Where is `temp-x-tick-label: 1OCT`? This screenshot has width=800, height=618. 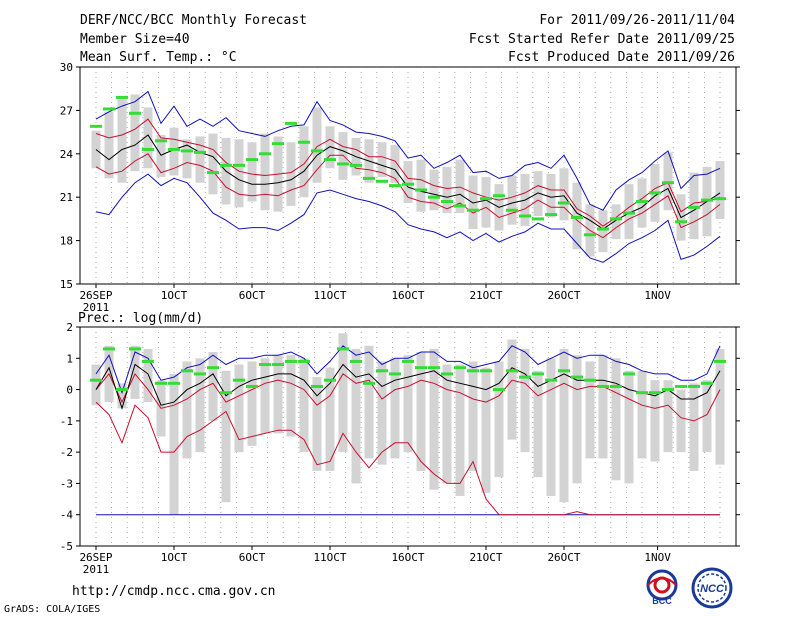 temp-x-tick-label: 1OCT is located at coordinates (174, 295).